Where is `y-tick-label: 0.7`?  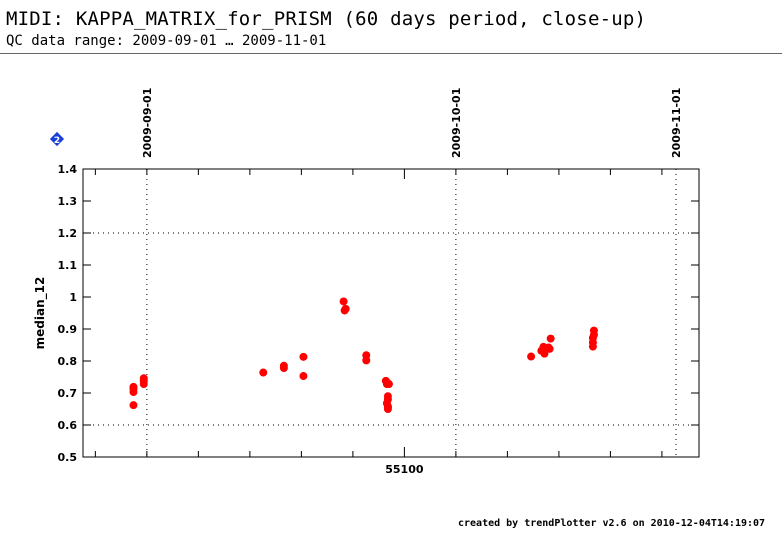 y-tick-label: 0.7 is located at coordinates (68, 393).